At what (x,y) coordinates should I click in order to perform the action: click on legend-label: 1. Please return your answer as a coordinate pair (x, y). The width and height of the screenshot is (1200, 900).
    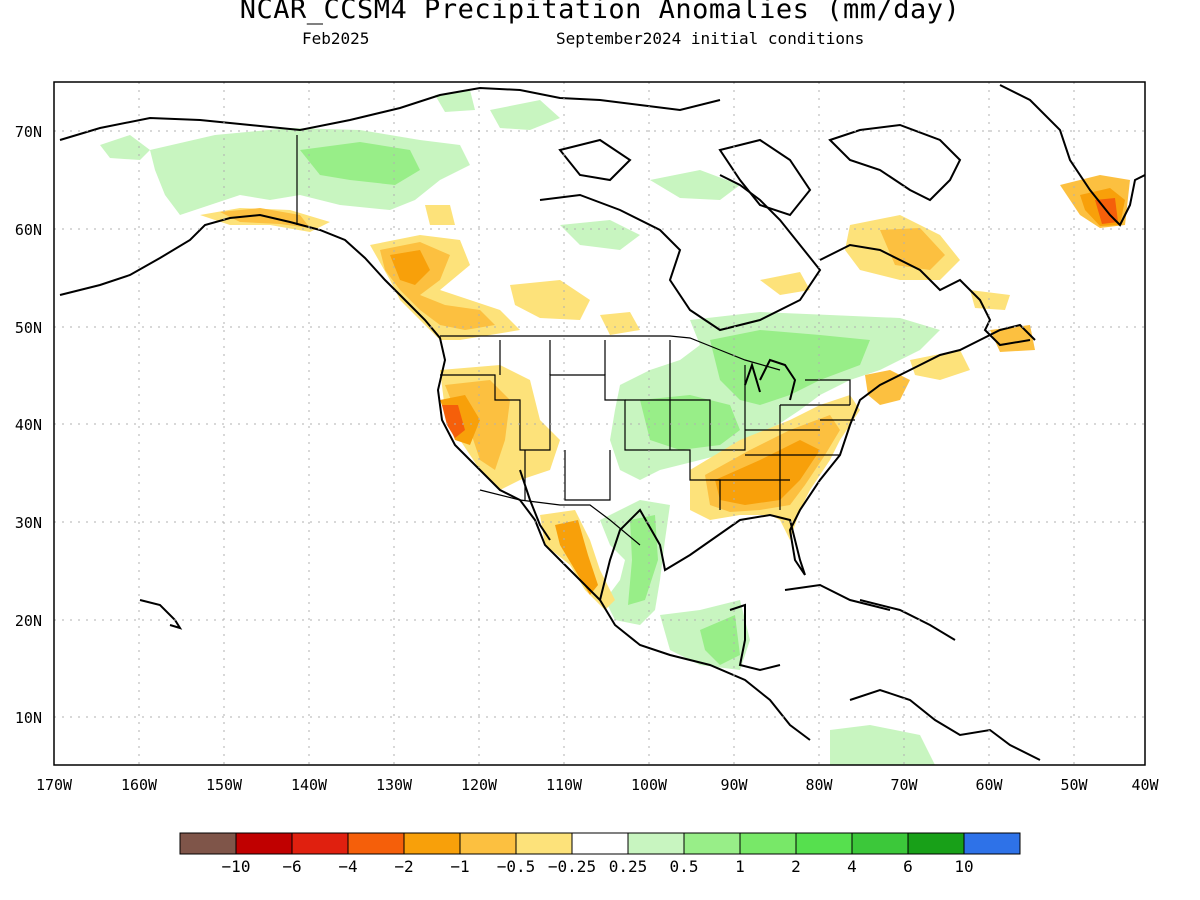
    Looking at the image, I should click on (740, 866).